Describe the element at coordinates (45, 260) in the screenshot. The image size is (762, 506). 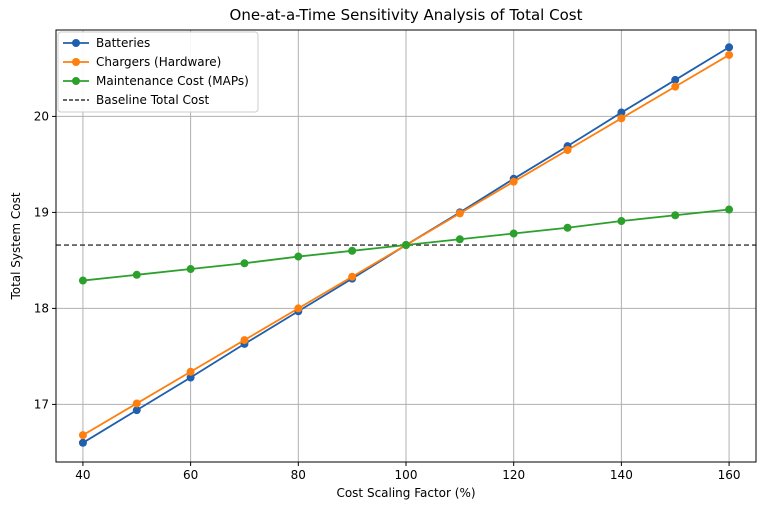
I see `y-axis-ticks: 17 18 19 20` at that location.